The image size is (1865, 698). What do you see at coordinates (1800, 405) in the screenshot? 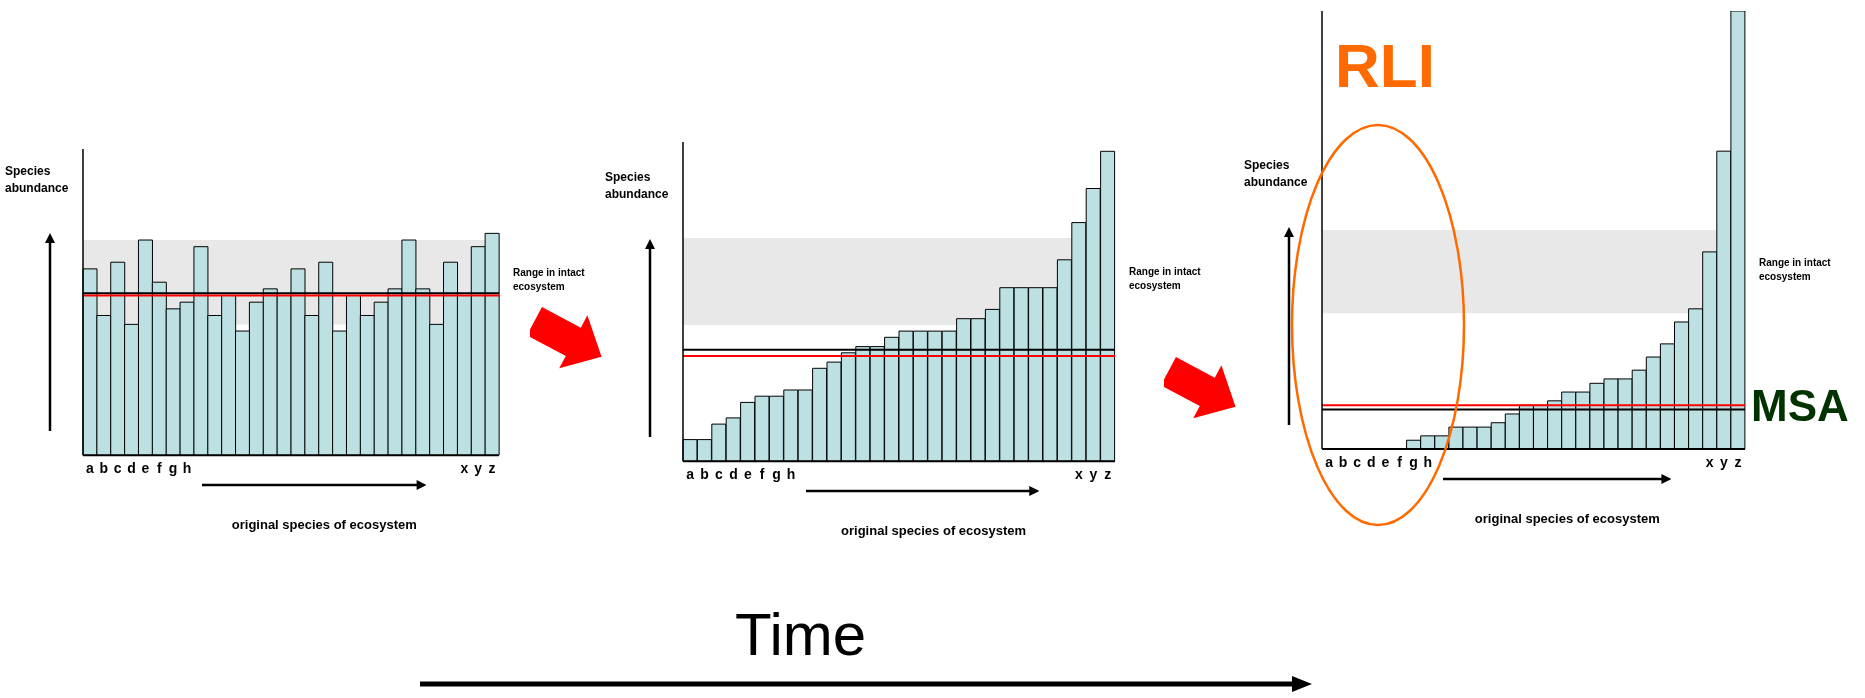
I see `ref-line-label: MSA` at bounding box center [1800, 405].